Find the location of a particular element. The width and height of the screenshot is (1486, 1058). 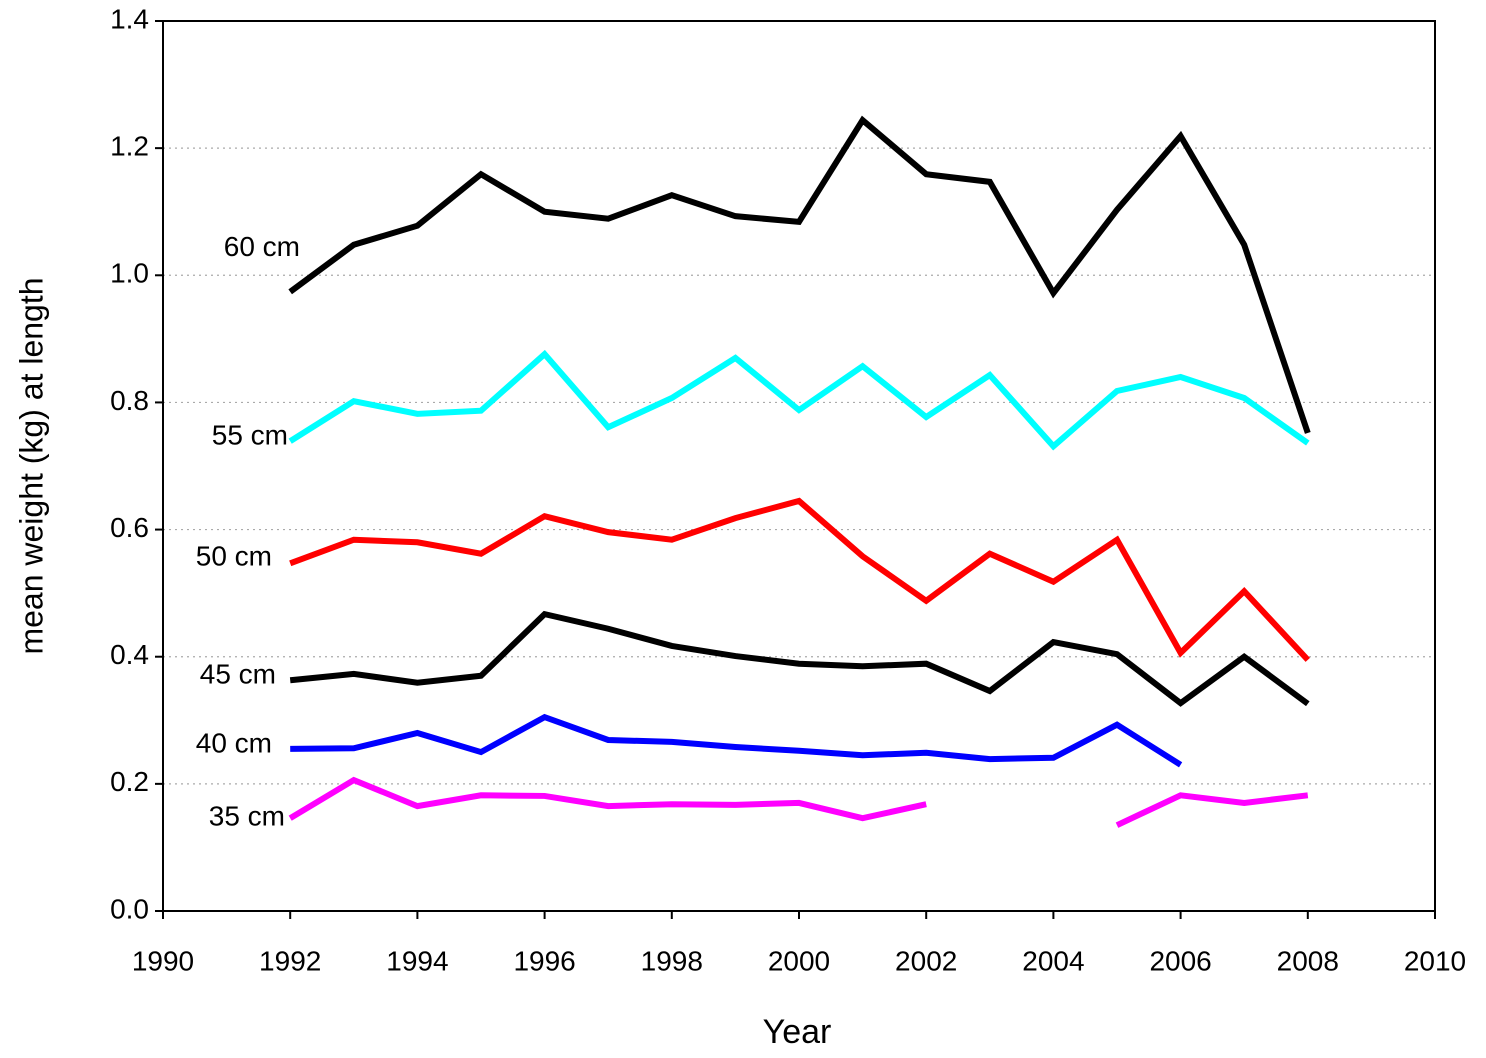

y-axis-title: mean weight (kg) at length is located at coordinates (31, 465).